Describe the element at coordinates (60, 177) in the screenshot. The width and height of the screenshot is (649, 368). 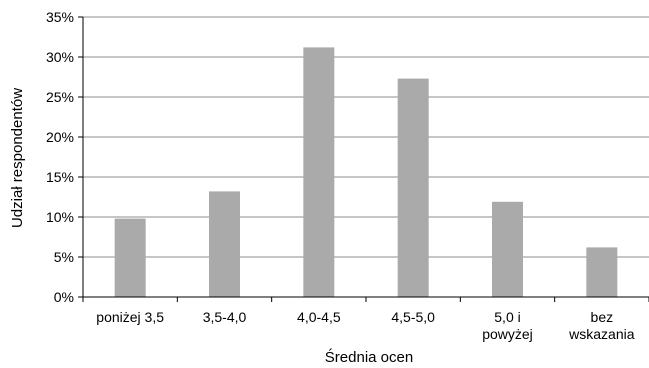
I see `y-tick-label: 15%` at that location.